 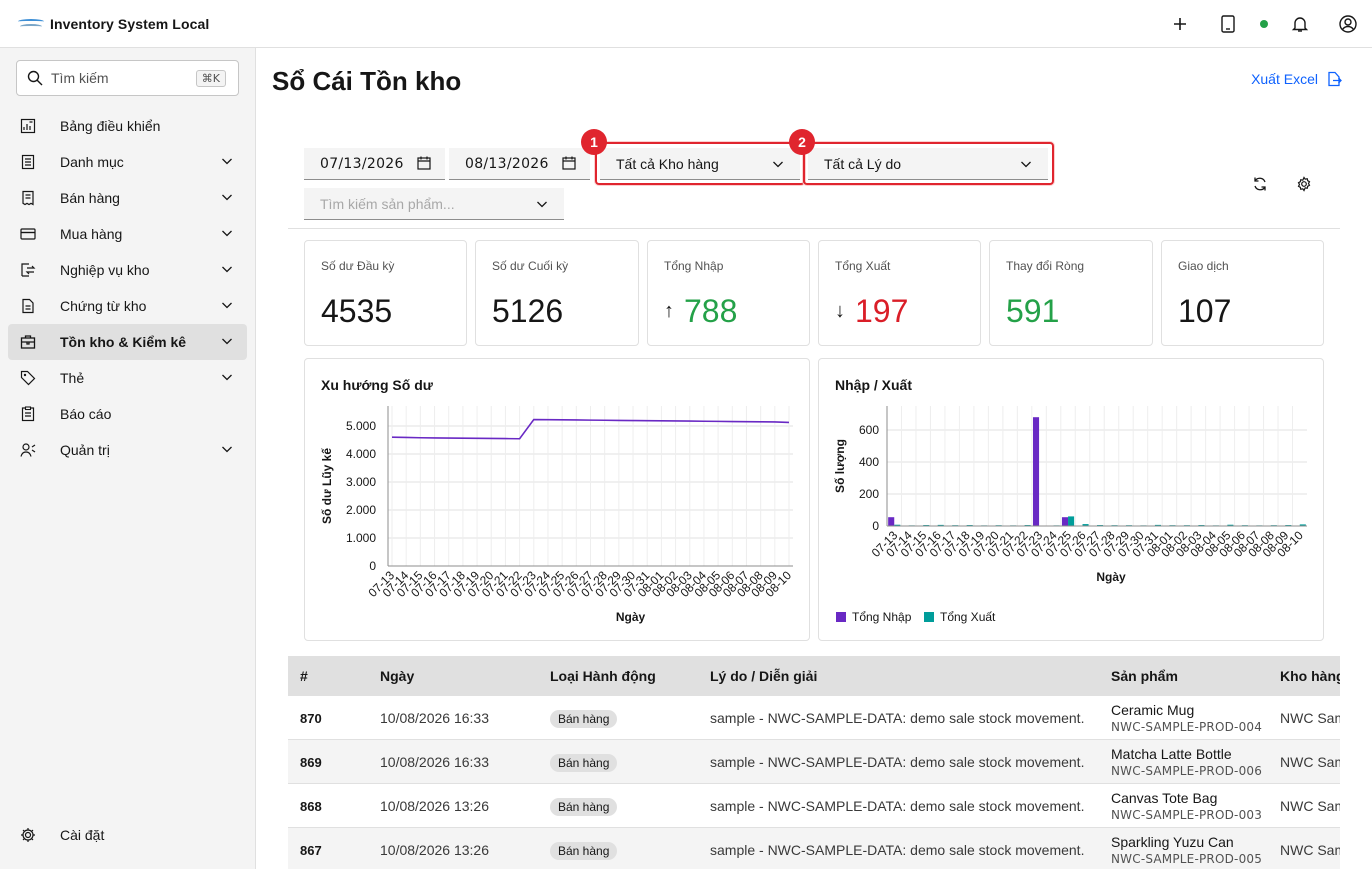 What do you see at coordinates (1180, 24) in the screenshot?
I see `add-icon` at bounding box center [1180, 24].